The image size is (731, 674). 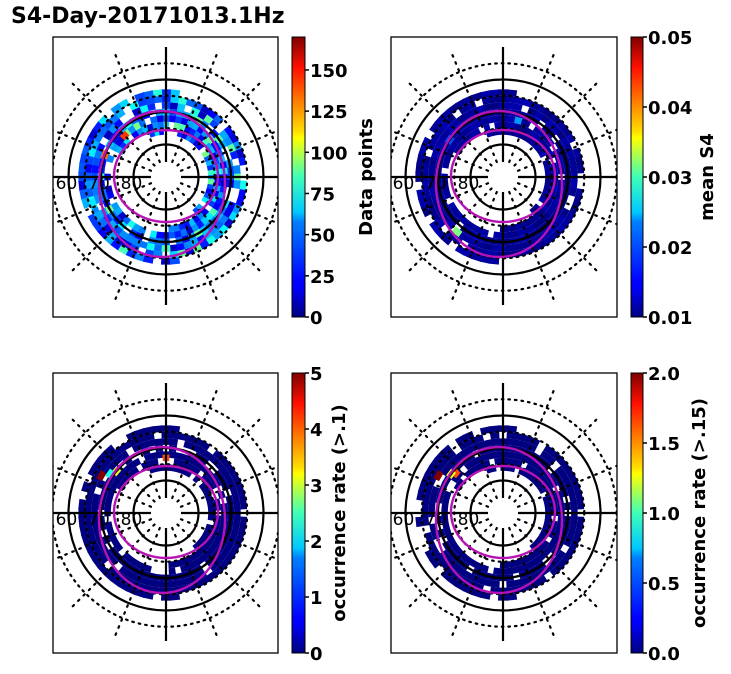 I want to click on colorbar-tick-label: 50, so click(x=322, y=236).